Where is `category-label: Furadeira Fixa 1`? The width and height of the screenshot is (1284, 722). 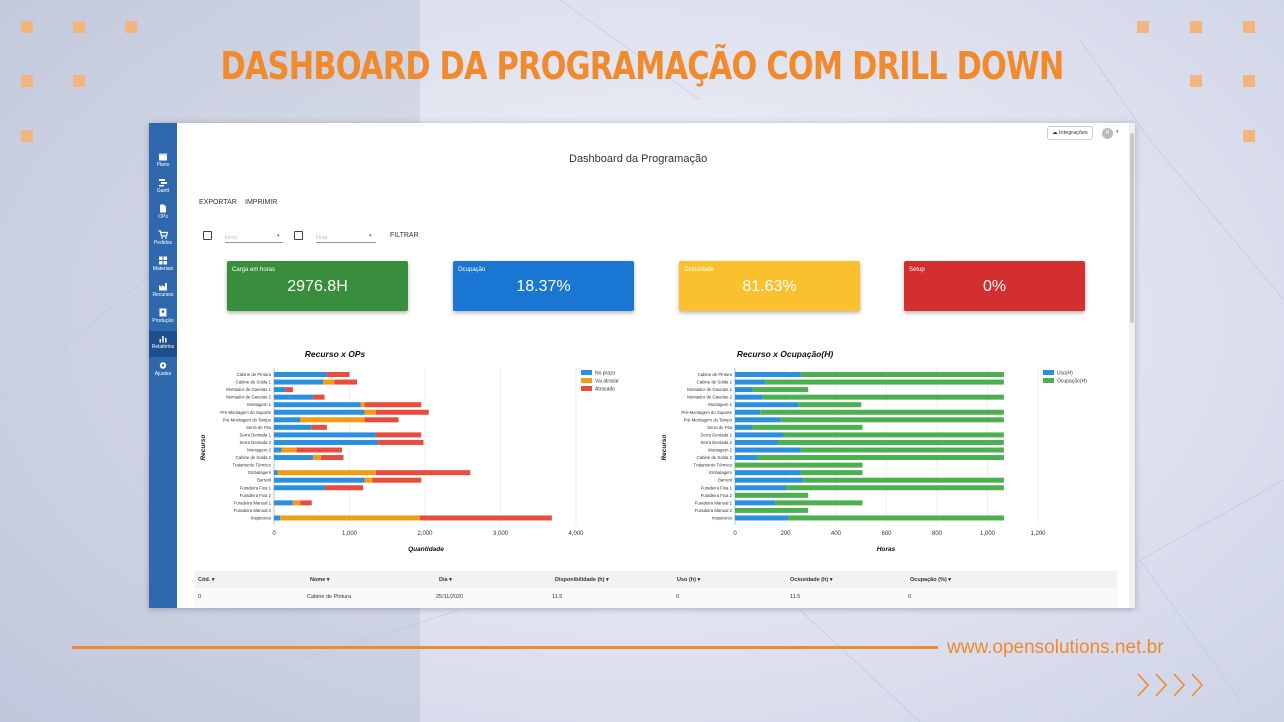 category-label: Furadeira Fixa 1 is located at coordinates (717, 487).